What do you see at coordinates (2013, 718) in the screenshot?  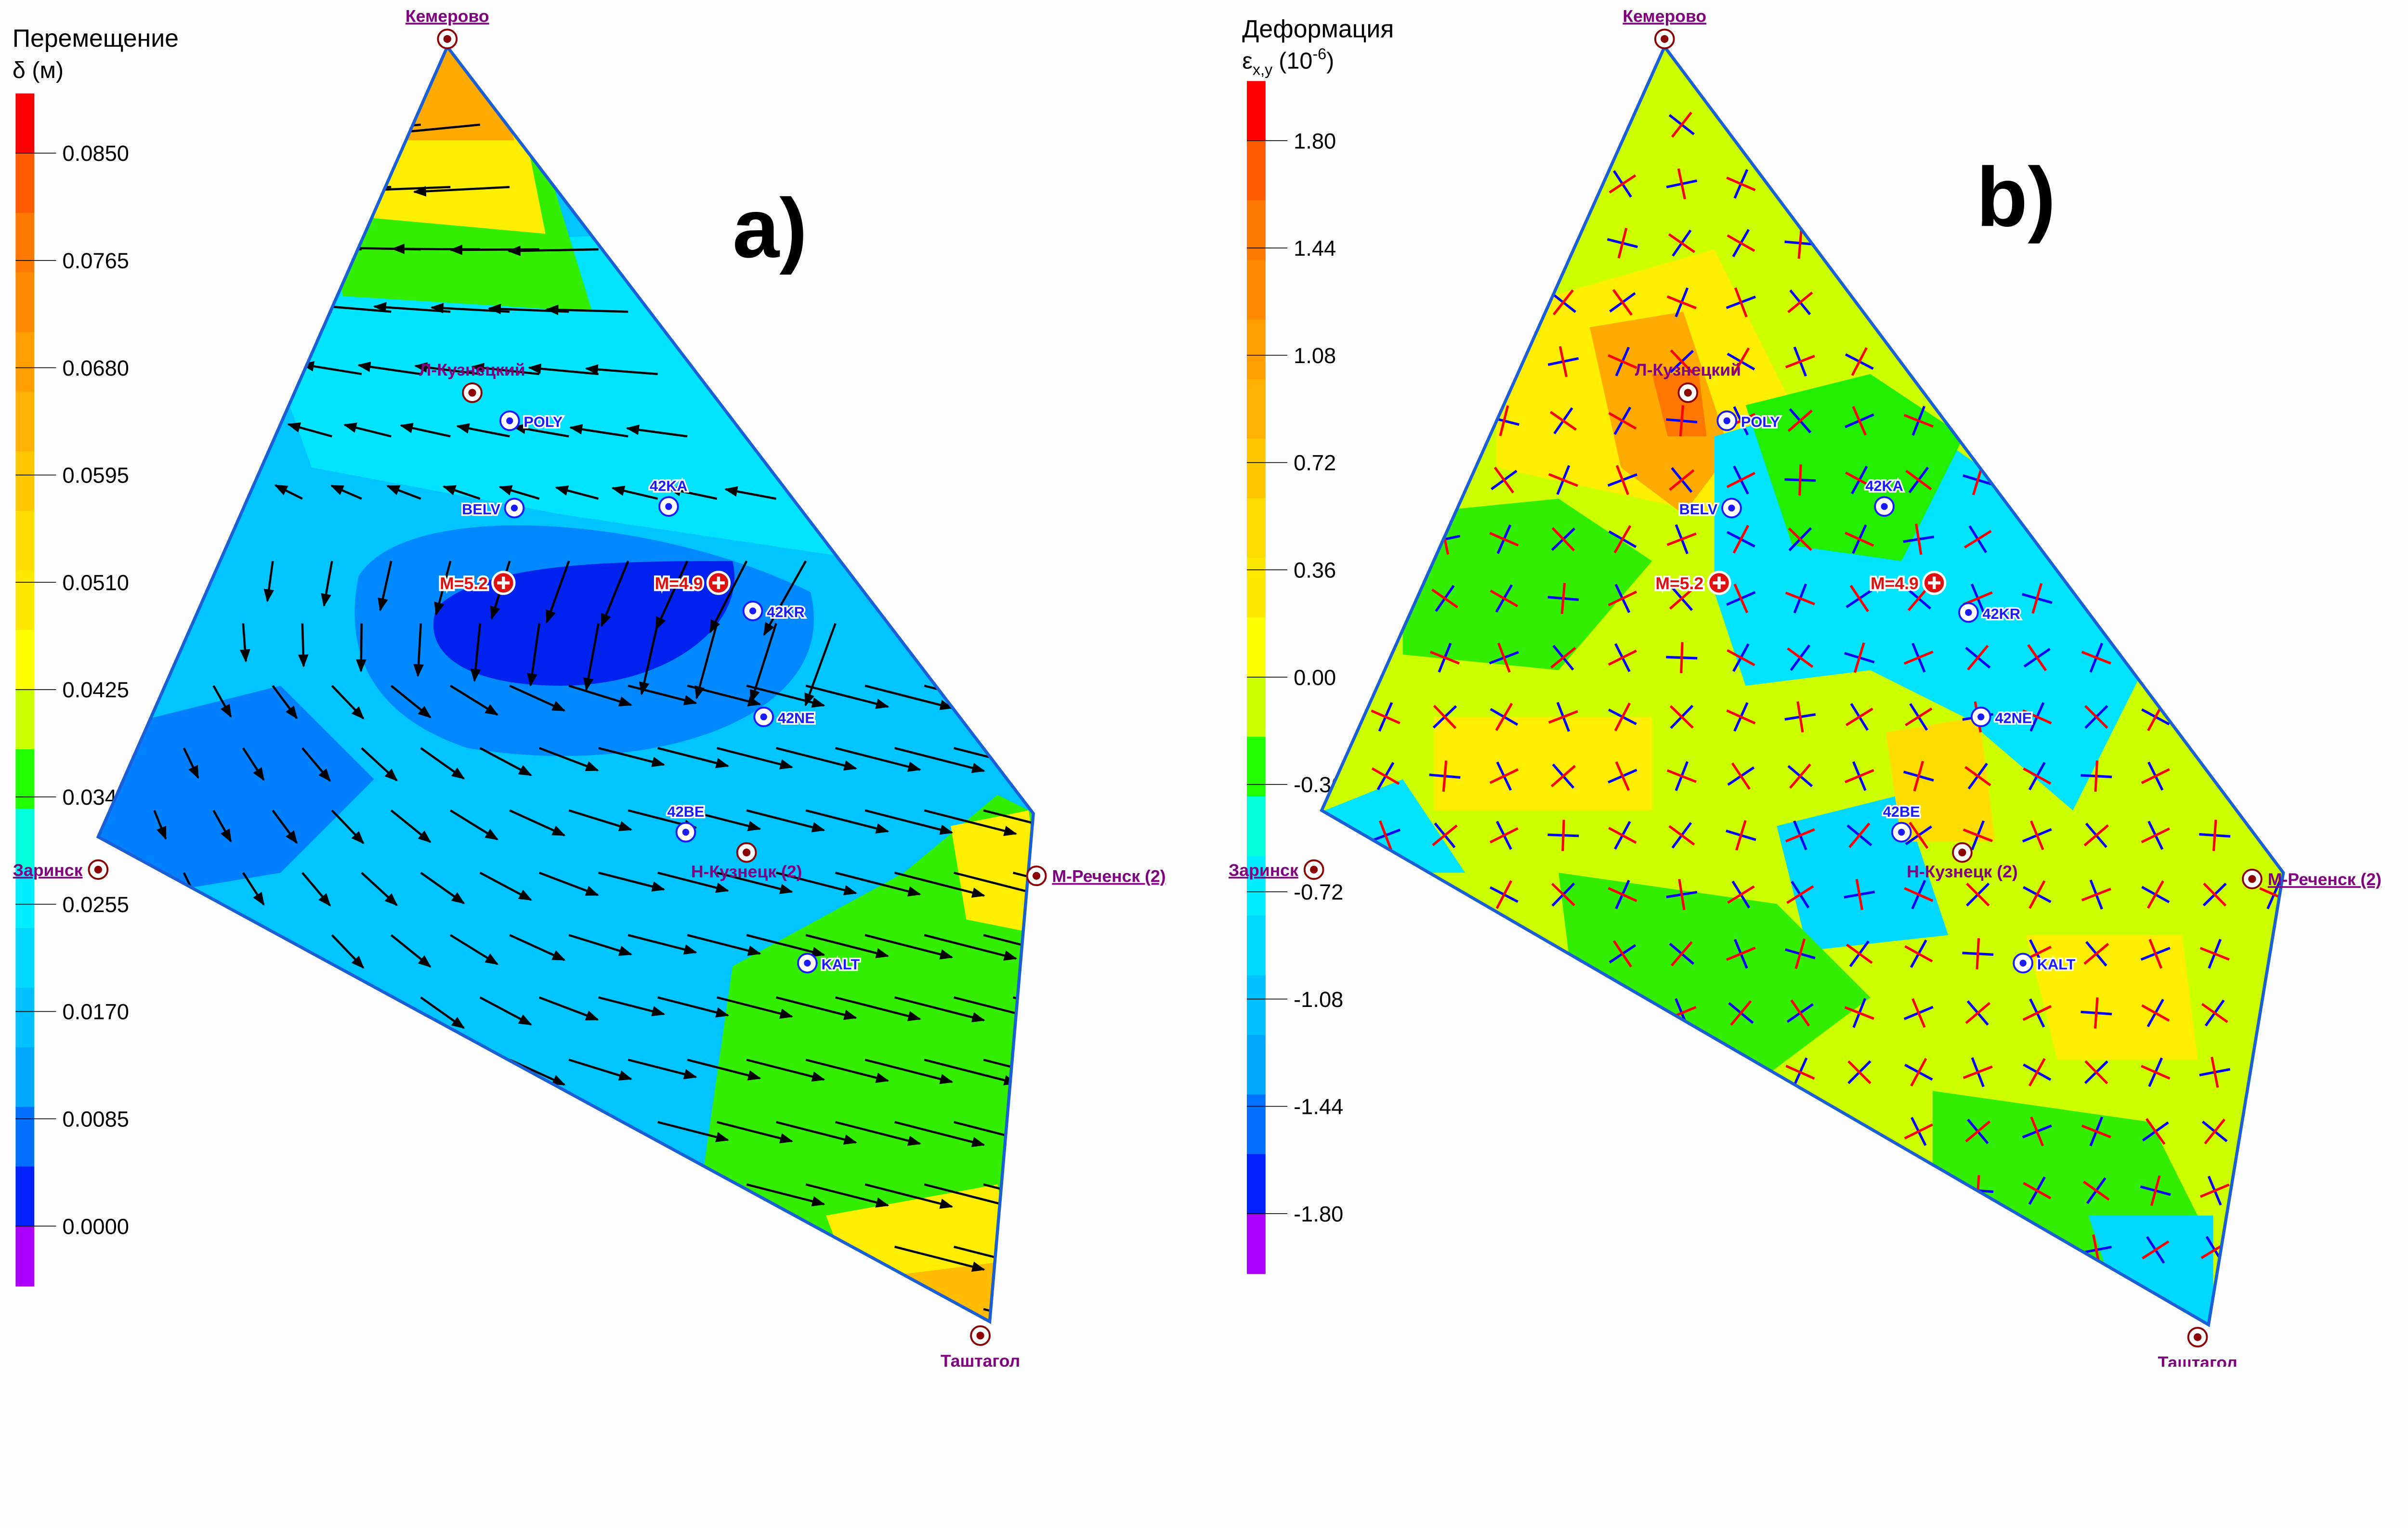 I see `station-label-ne: 42NE` at bounding box center [2013, 718].